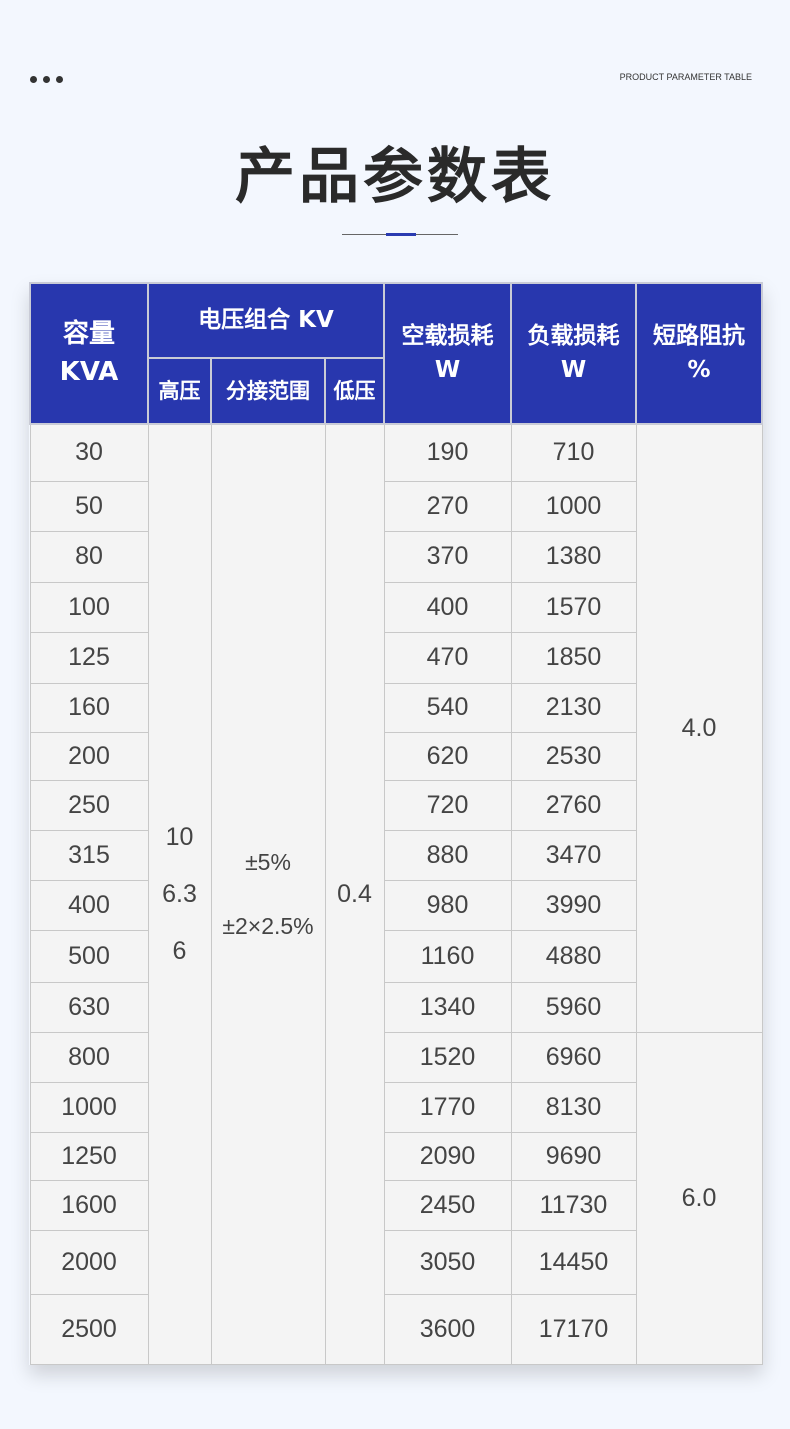  What do you see at coordinates (89, 1205) in the screenshot?
I see `capacity-cell: 1600` at bounding box center [89, 1205].